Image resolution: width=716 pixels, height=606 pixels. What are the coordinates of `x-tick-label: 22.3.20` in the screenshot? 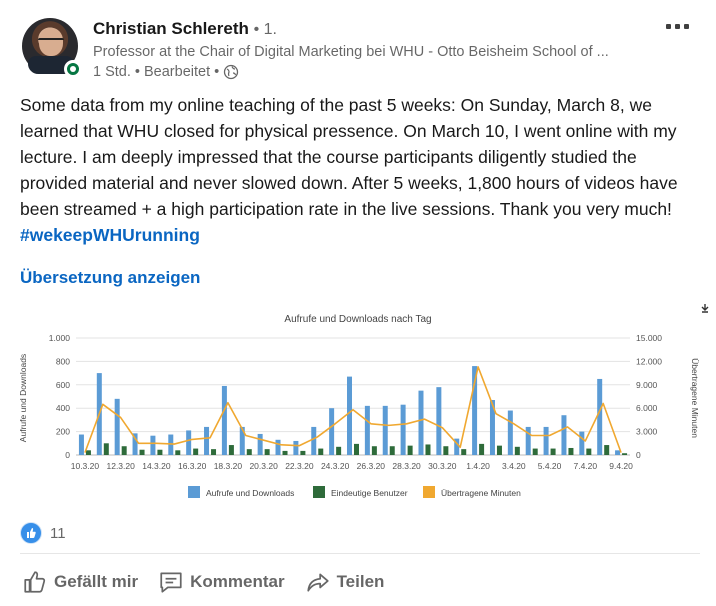 It's located at (299, 466).